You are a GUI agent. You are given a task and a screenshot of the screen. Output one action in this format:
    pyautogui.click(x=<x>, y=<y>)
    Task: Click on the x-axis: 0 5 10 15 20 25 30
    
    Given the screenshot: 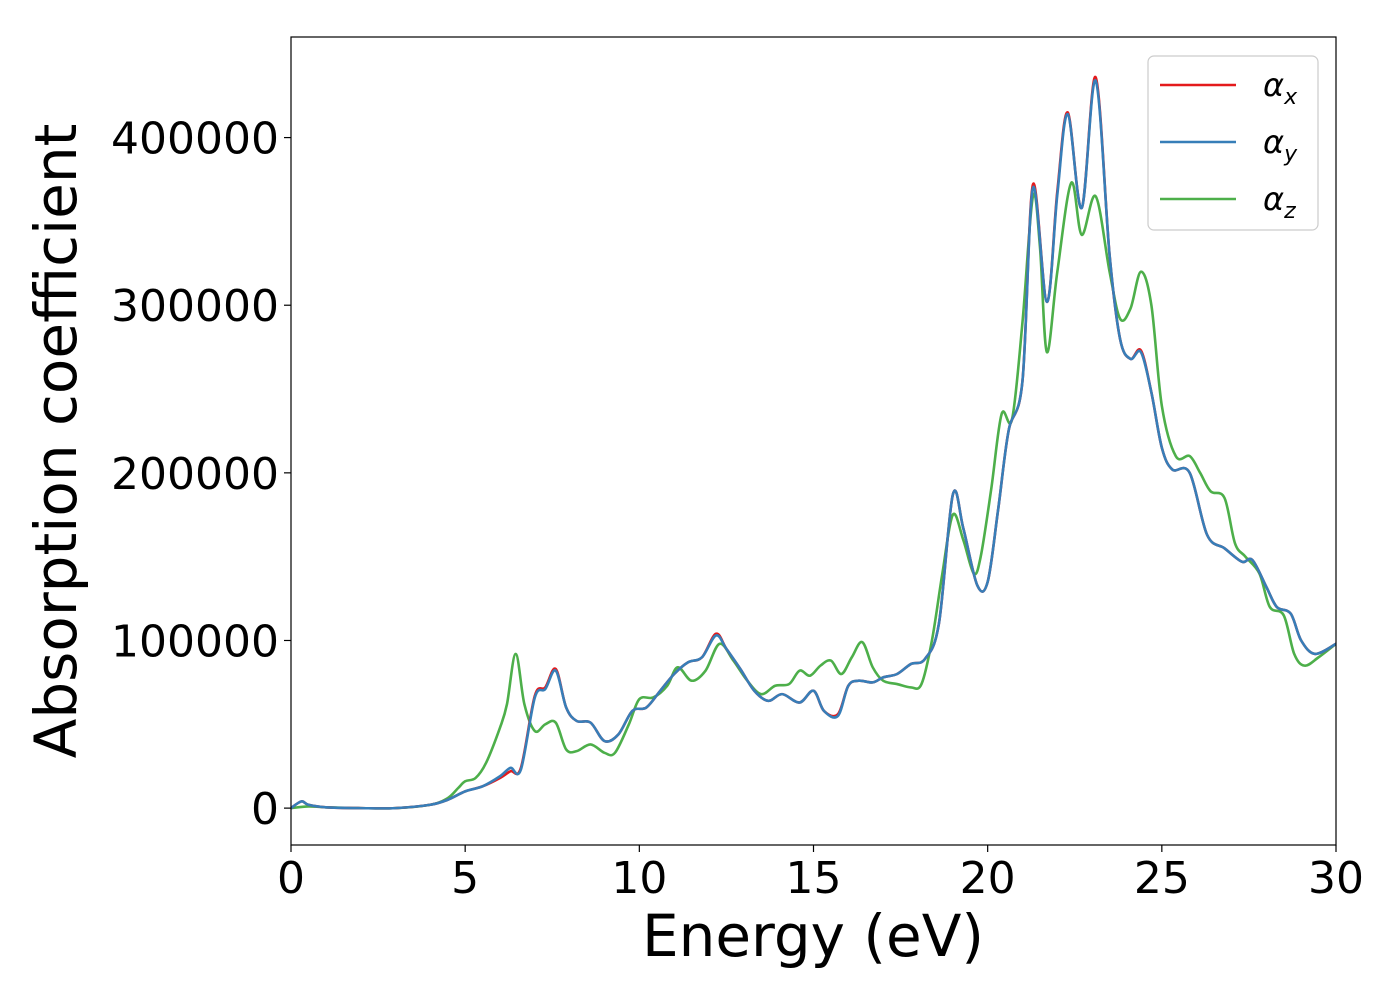 What is the action you would take?
    pyautogui.click(x=820, y=874)
    